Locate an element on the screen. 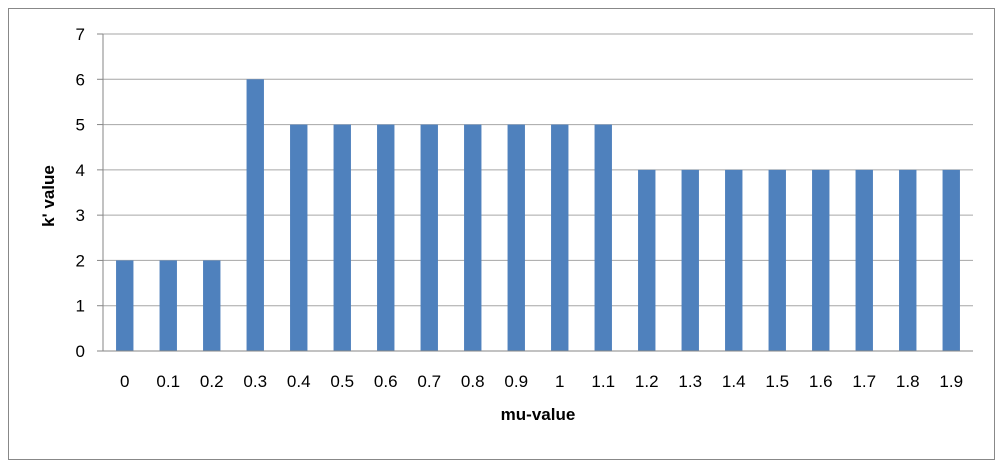 The width and height of the screenshot is (1005, 473). y-tick-label: 0 is located at coordinates (80, 351).